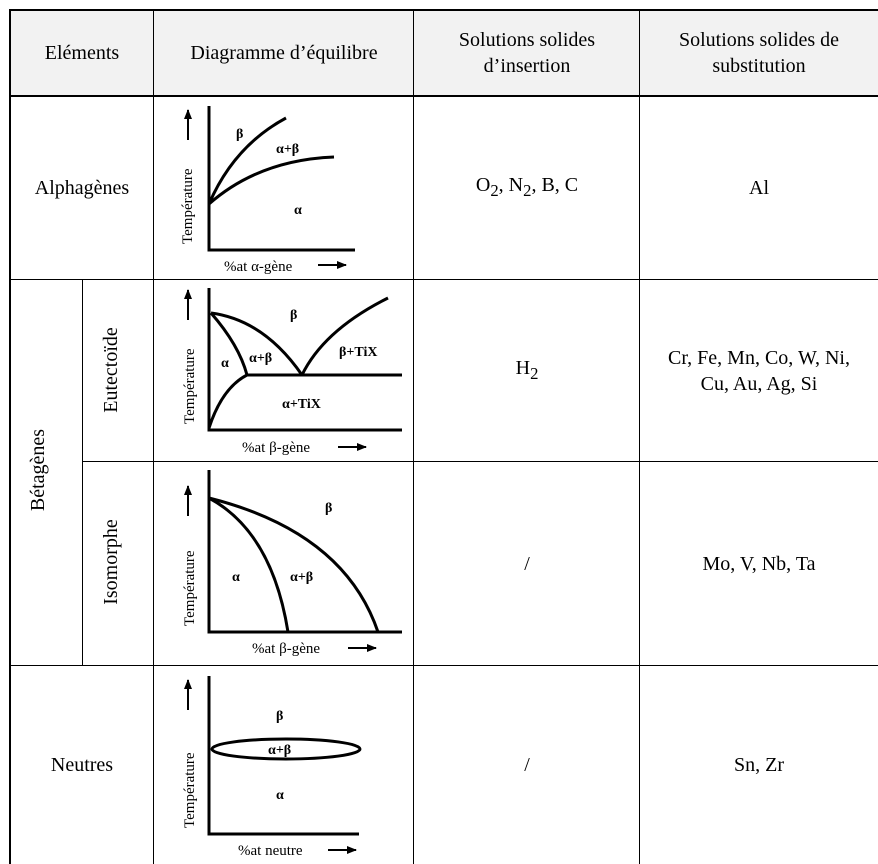 The width and height of the screenshot is (878, 864). I want to click on header-substitution-line1: Solutions solides de, so click(758, 40).